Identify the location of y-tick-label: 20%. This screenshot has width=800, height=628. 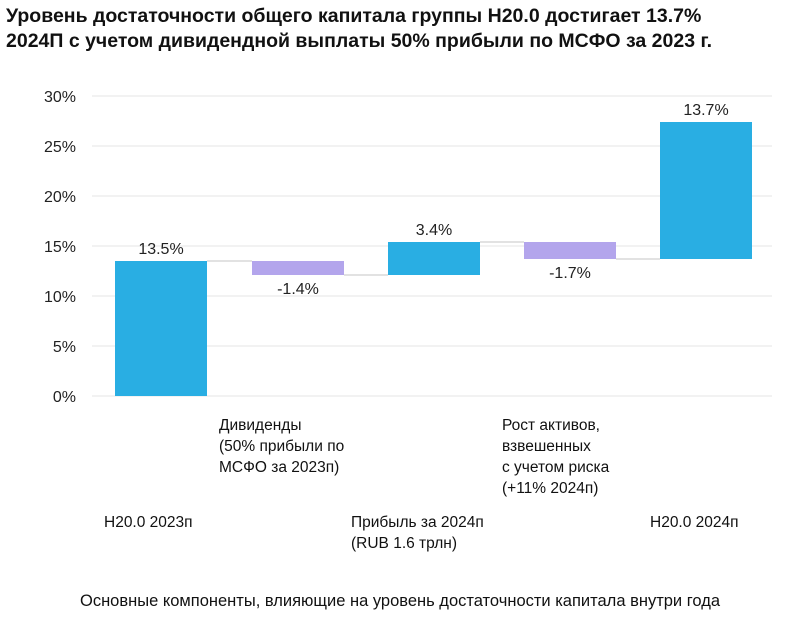
(60, 197).